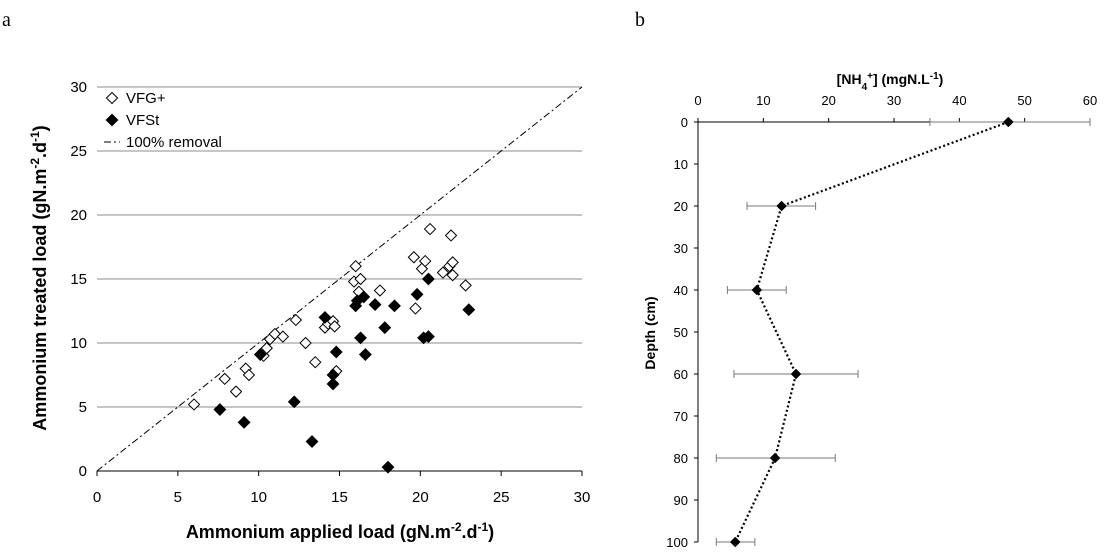 This screenshot has height=552, width=1103. Describe the element at coordinates (959, 100) in the screenshot. I see `b-x-tick-label: 40` at that location.